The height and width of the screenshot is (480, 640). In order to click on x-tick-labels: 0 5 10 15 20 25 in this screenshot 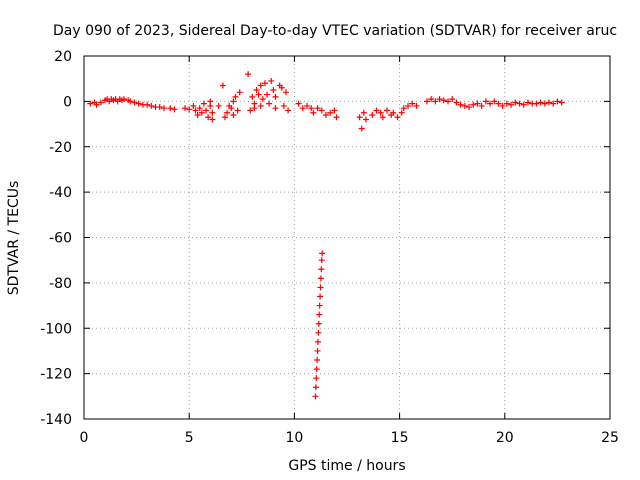, I will do `click(349, 438)`.